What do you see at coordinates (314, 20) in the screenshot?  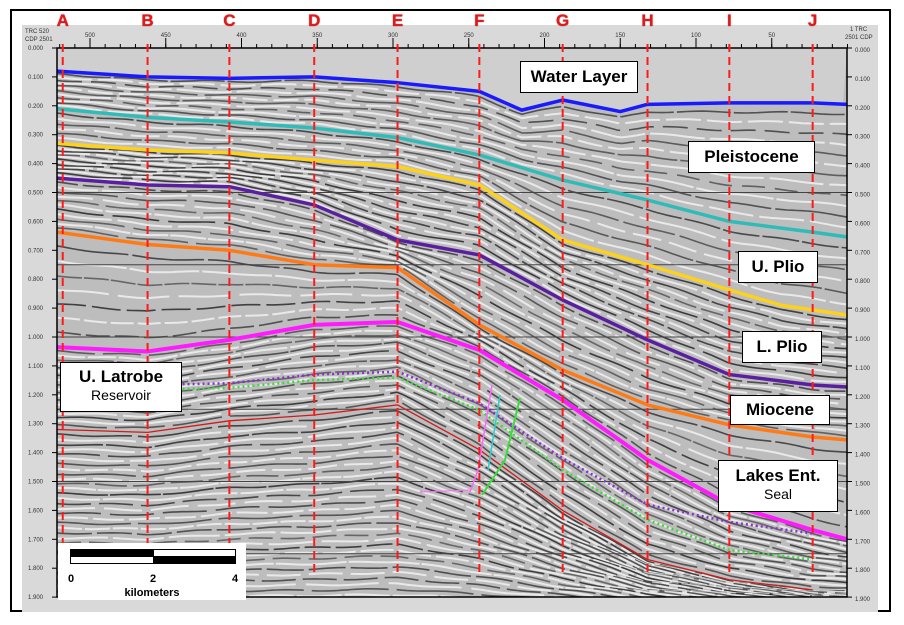 I see `well-label-d: D` at bounding box center [314, 20].